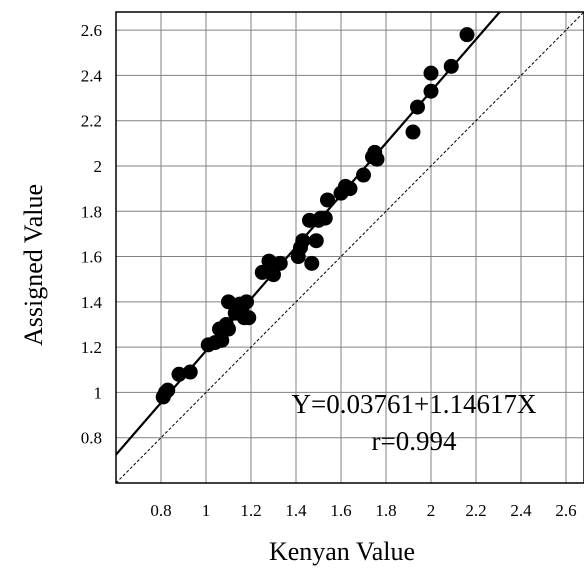 The width and height of the screenshot is (584, 568). Describe the element at coordinates (33, 265) in the screenshot. I see `y-axis-title: Assigned Value` at that location.